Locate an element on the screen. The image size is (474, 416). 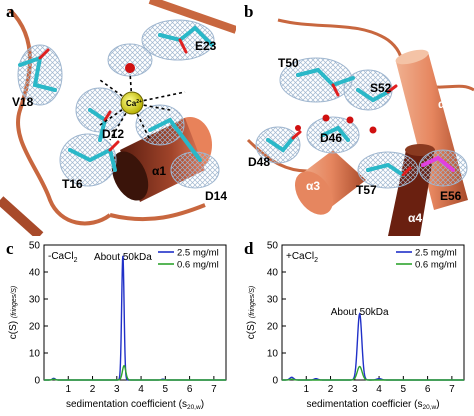
panel-label-a: a is located at coordinates (10, 11).